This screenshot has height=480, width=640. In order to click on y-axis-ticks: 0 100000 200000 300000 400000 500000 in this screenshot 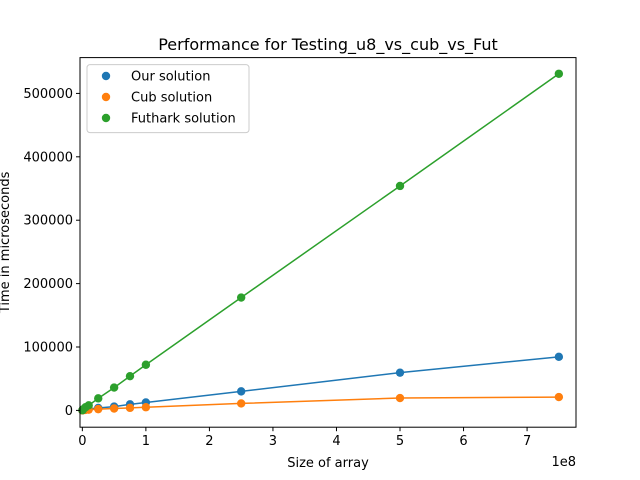, I will do `click(51, 253)`.